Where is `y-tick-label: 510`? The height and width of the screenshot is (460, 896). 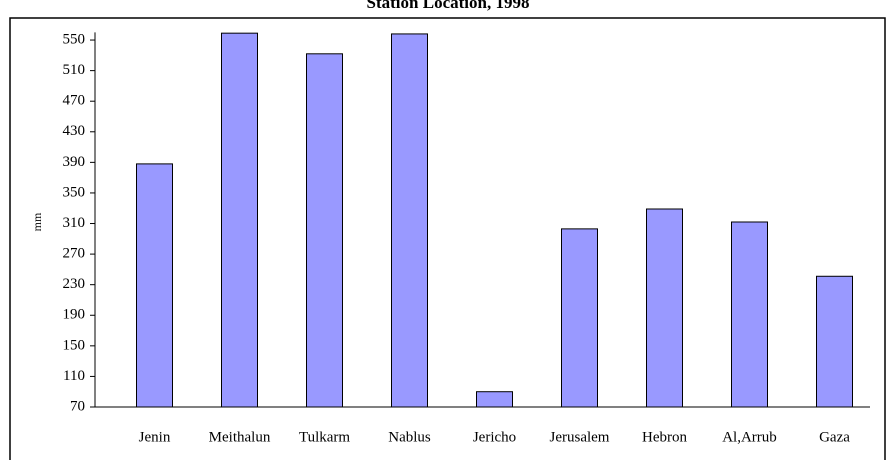 y-tick-label: 510 is located at coordinates (74, 70).